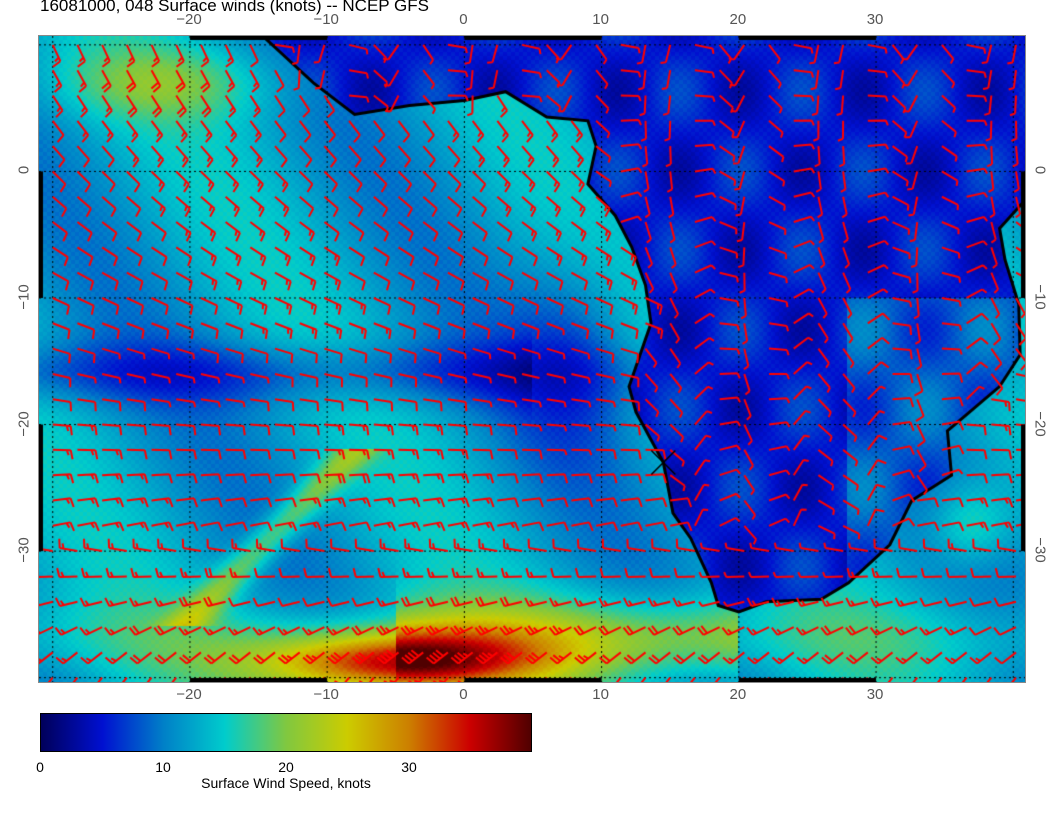 The width and height of the screenshot is (1056, 816). Describe the element at coordinates (286, 732) in the screenshot. I see `colorbar` at that location.